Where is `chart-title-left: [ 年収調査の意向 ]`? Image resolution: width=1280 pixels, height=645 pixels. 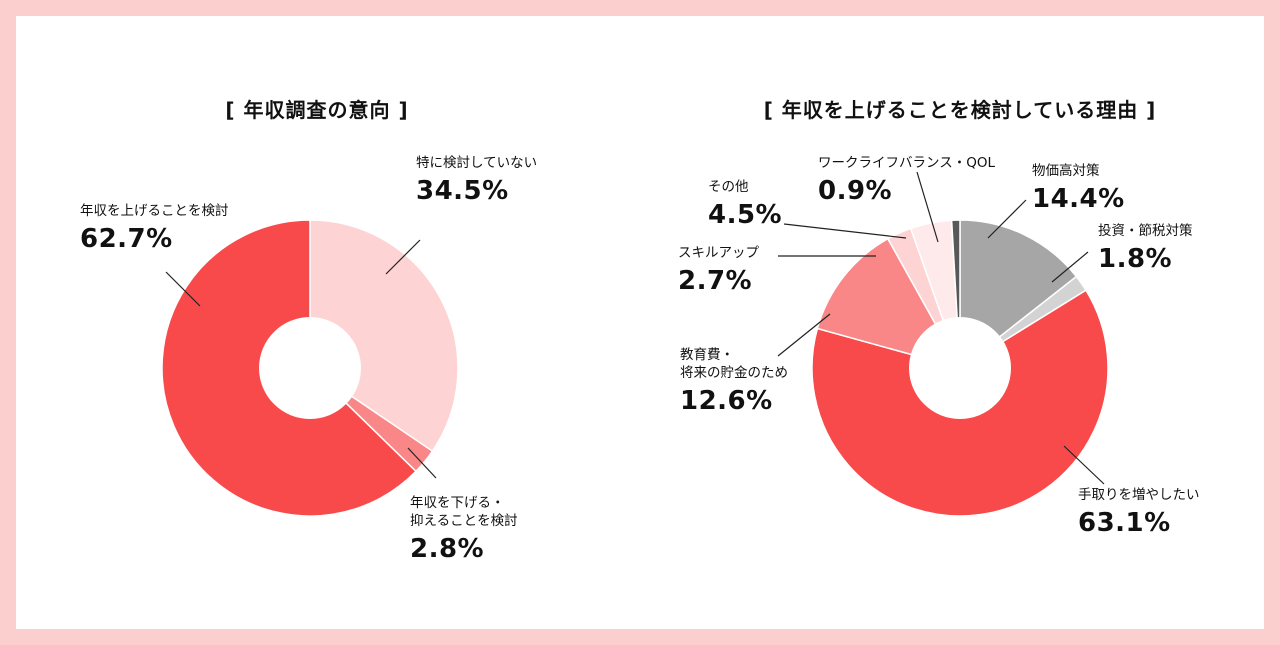
chart-title-left: [ 年収調査の意向 ] is located at coordinates (317, 110).